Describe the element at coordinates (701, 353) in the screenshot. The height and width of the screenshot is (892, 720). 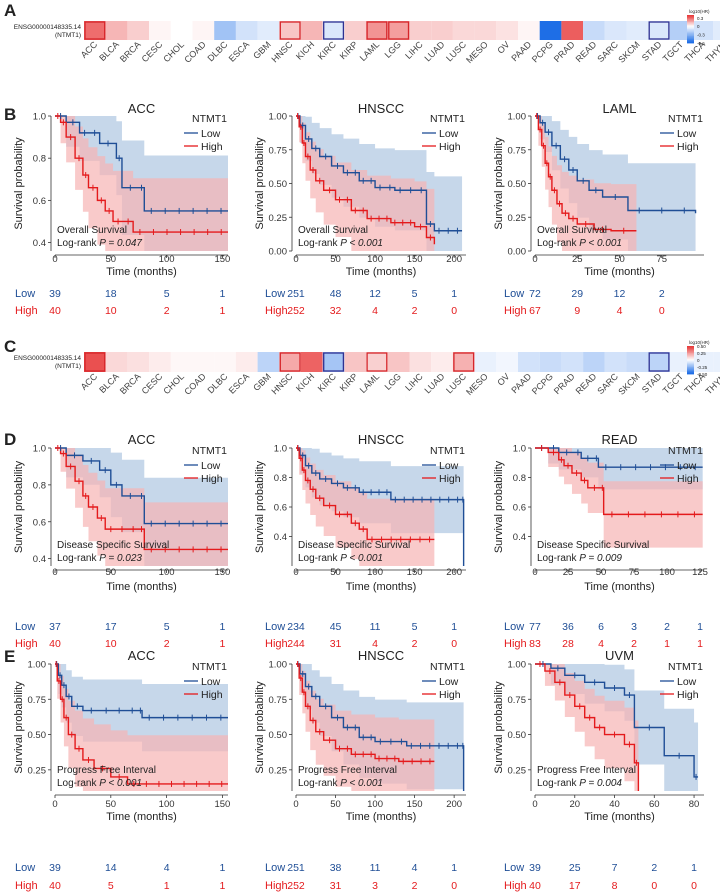
I see `heatmap-legend-tick: 0.25` at that location.